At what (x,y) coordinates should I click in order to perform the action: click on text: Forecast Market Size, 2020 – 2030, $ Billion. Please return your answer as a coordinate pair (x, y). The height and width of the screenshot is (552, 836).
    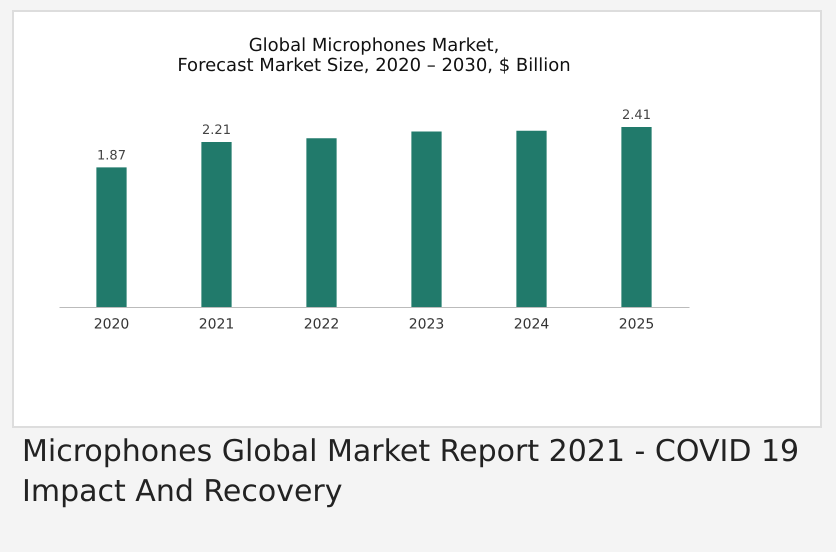
    Looking at the image, I should click on (374, 65).